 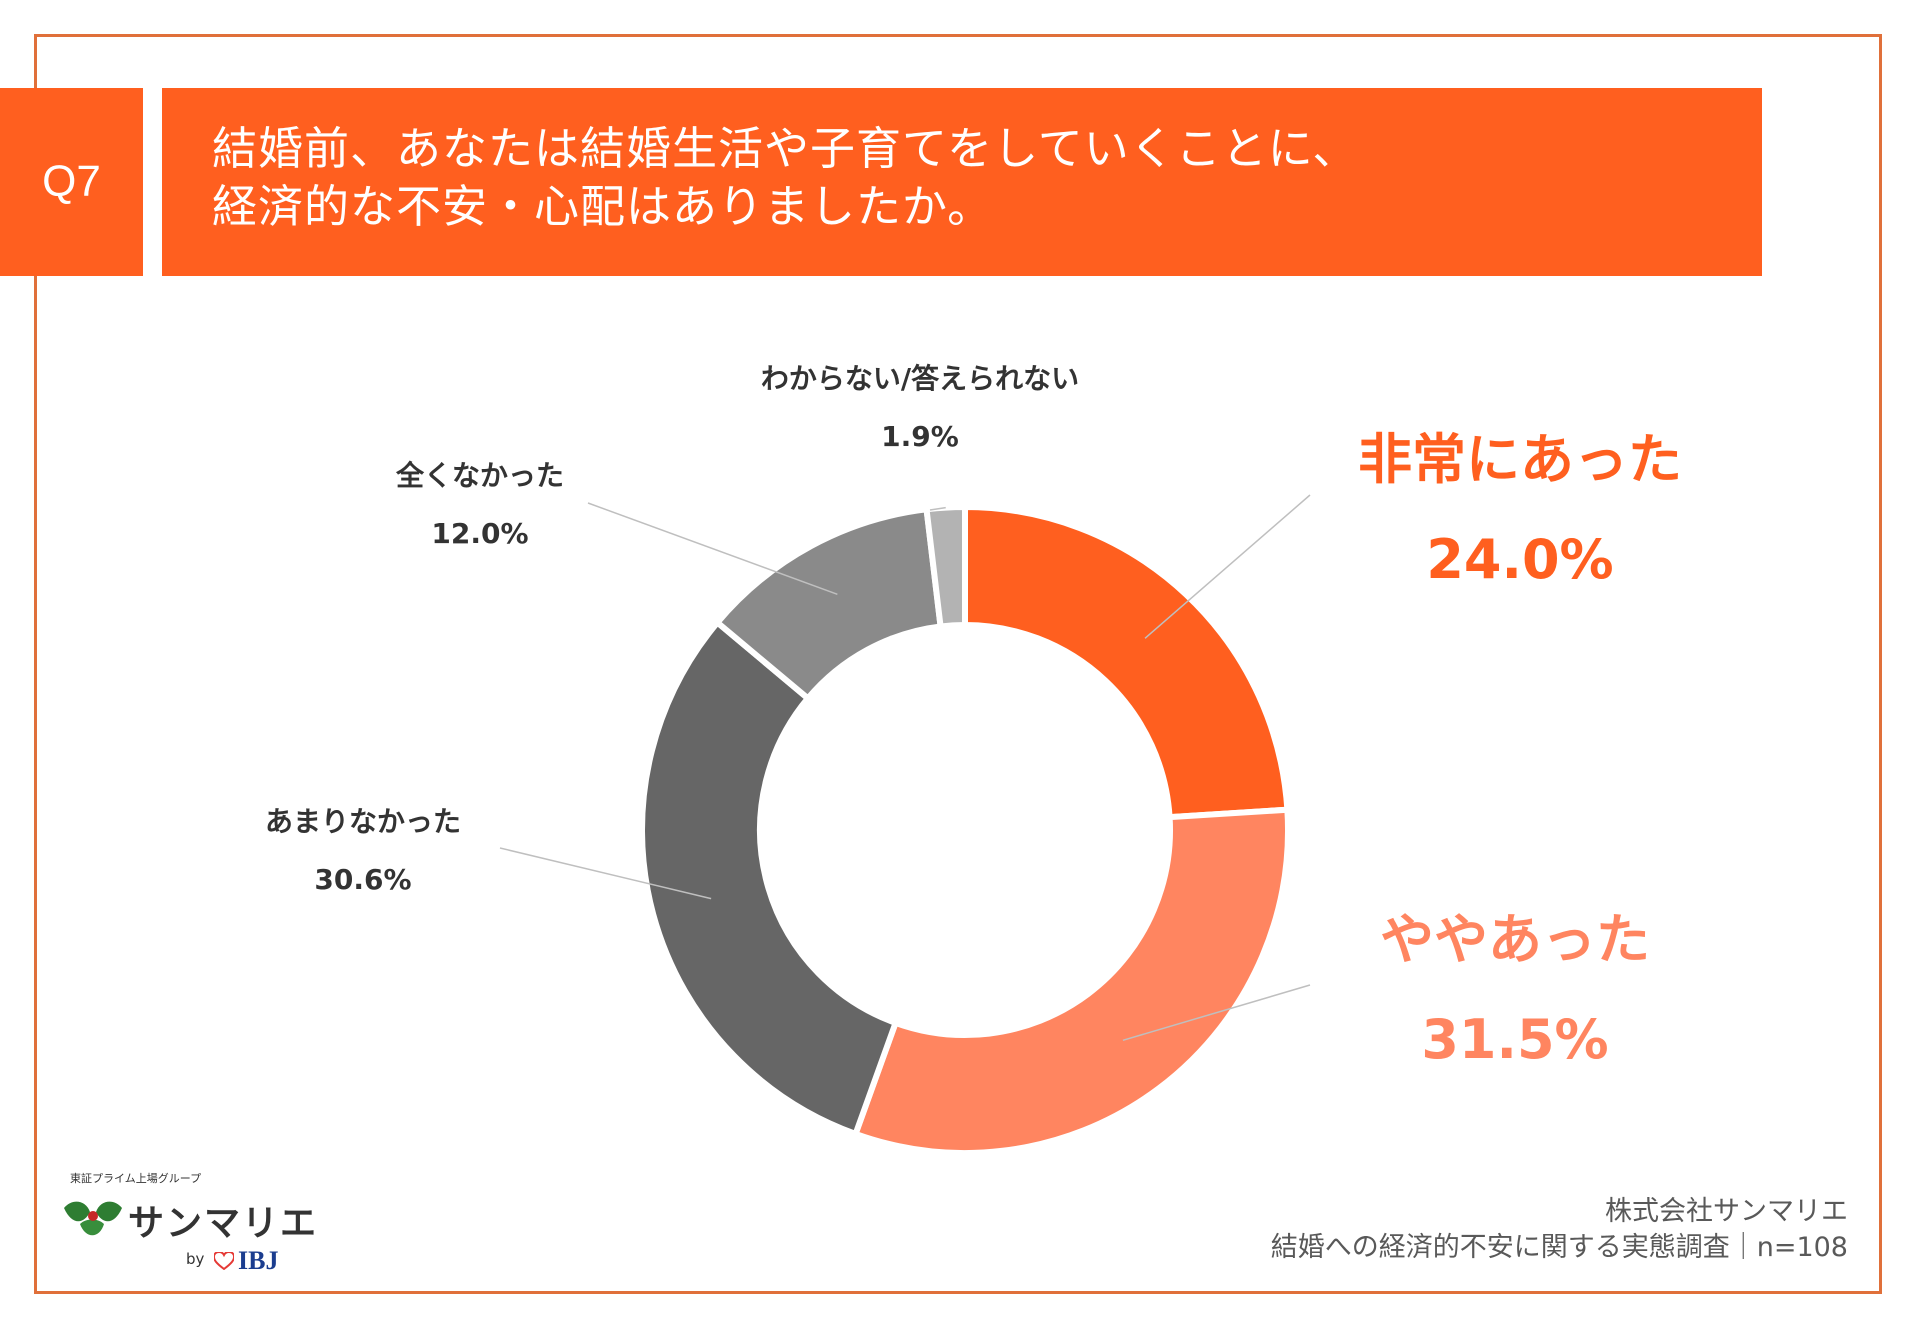 What do you see at coordinates (785, 148) in the screenshot?
I see `question-line-1: 結婚前、あなたは結婚生活や子育てをしていくことに、` at bounding box center [785, 148].